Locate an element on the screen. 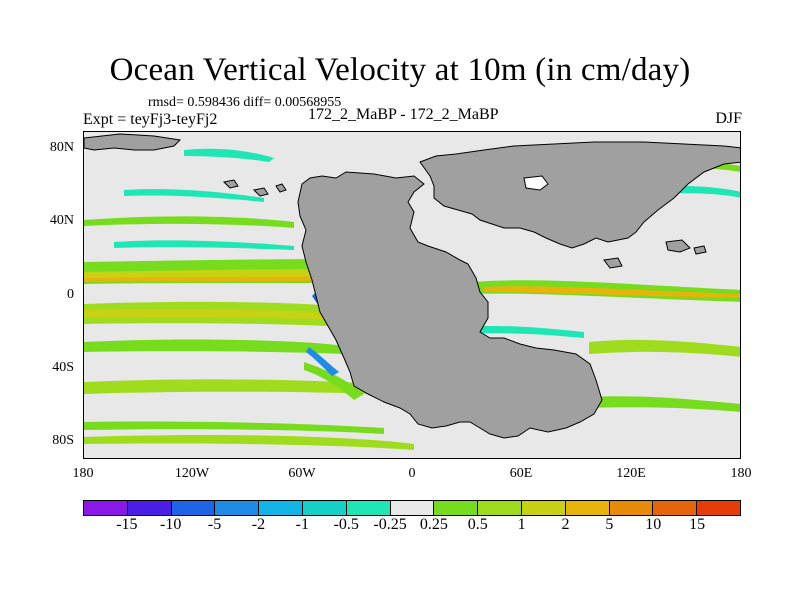 This screenshot has height=600, width=800. y-tick-40s: 40S is located at coordinates (63, 367).